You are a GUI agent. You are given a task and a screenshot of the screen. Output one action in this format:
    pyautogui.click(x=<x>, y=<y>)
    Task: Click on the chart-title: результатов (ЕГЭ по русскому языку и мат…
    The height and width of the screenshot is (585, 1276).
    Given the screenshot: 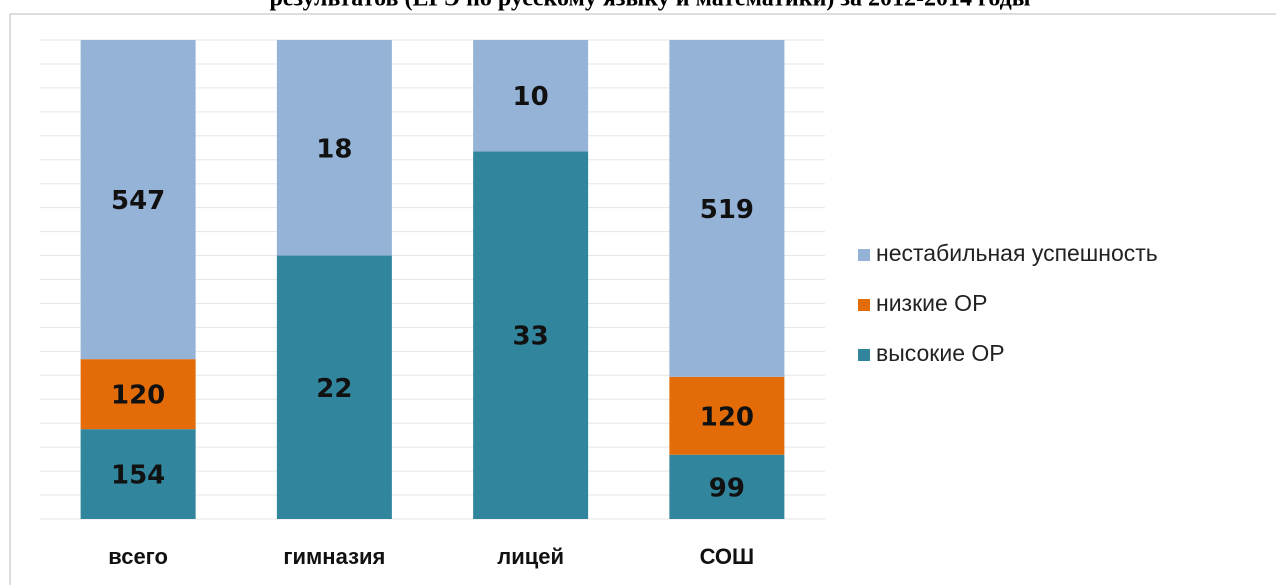 What is the action you would take?
    pyautogui.click(x=649, y=6)
    